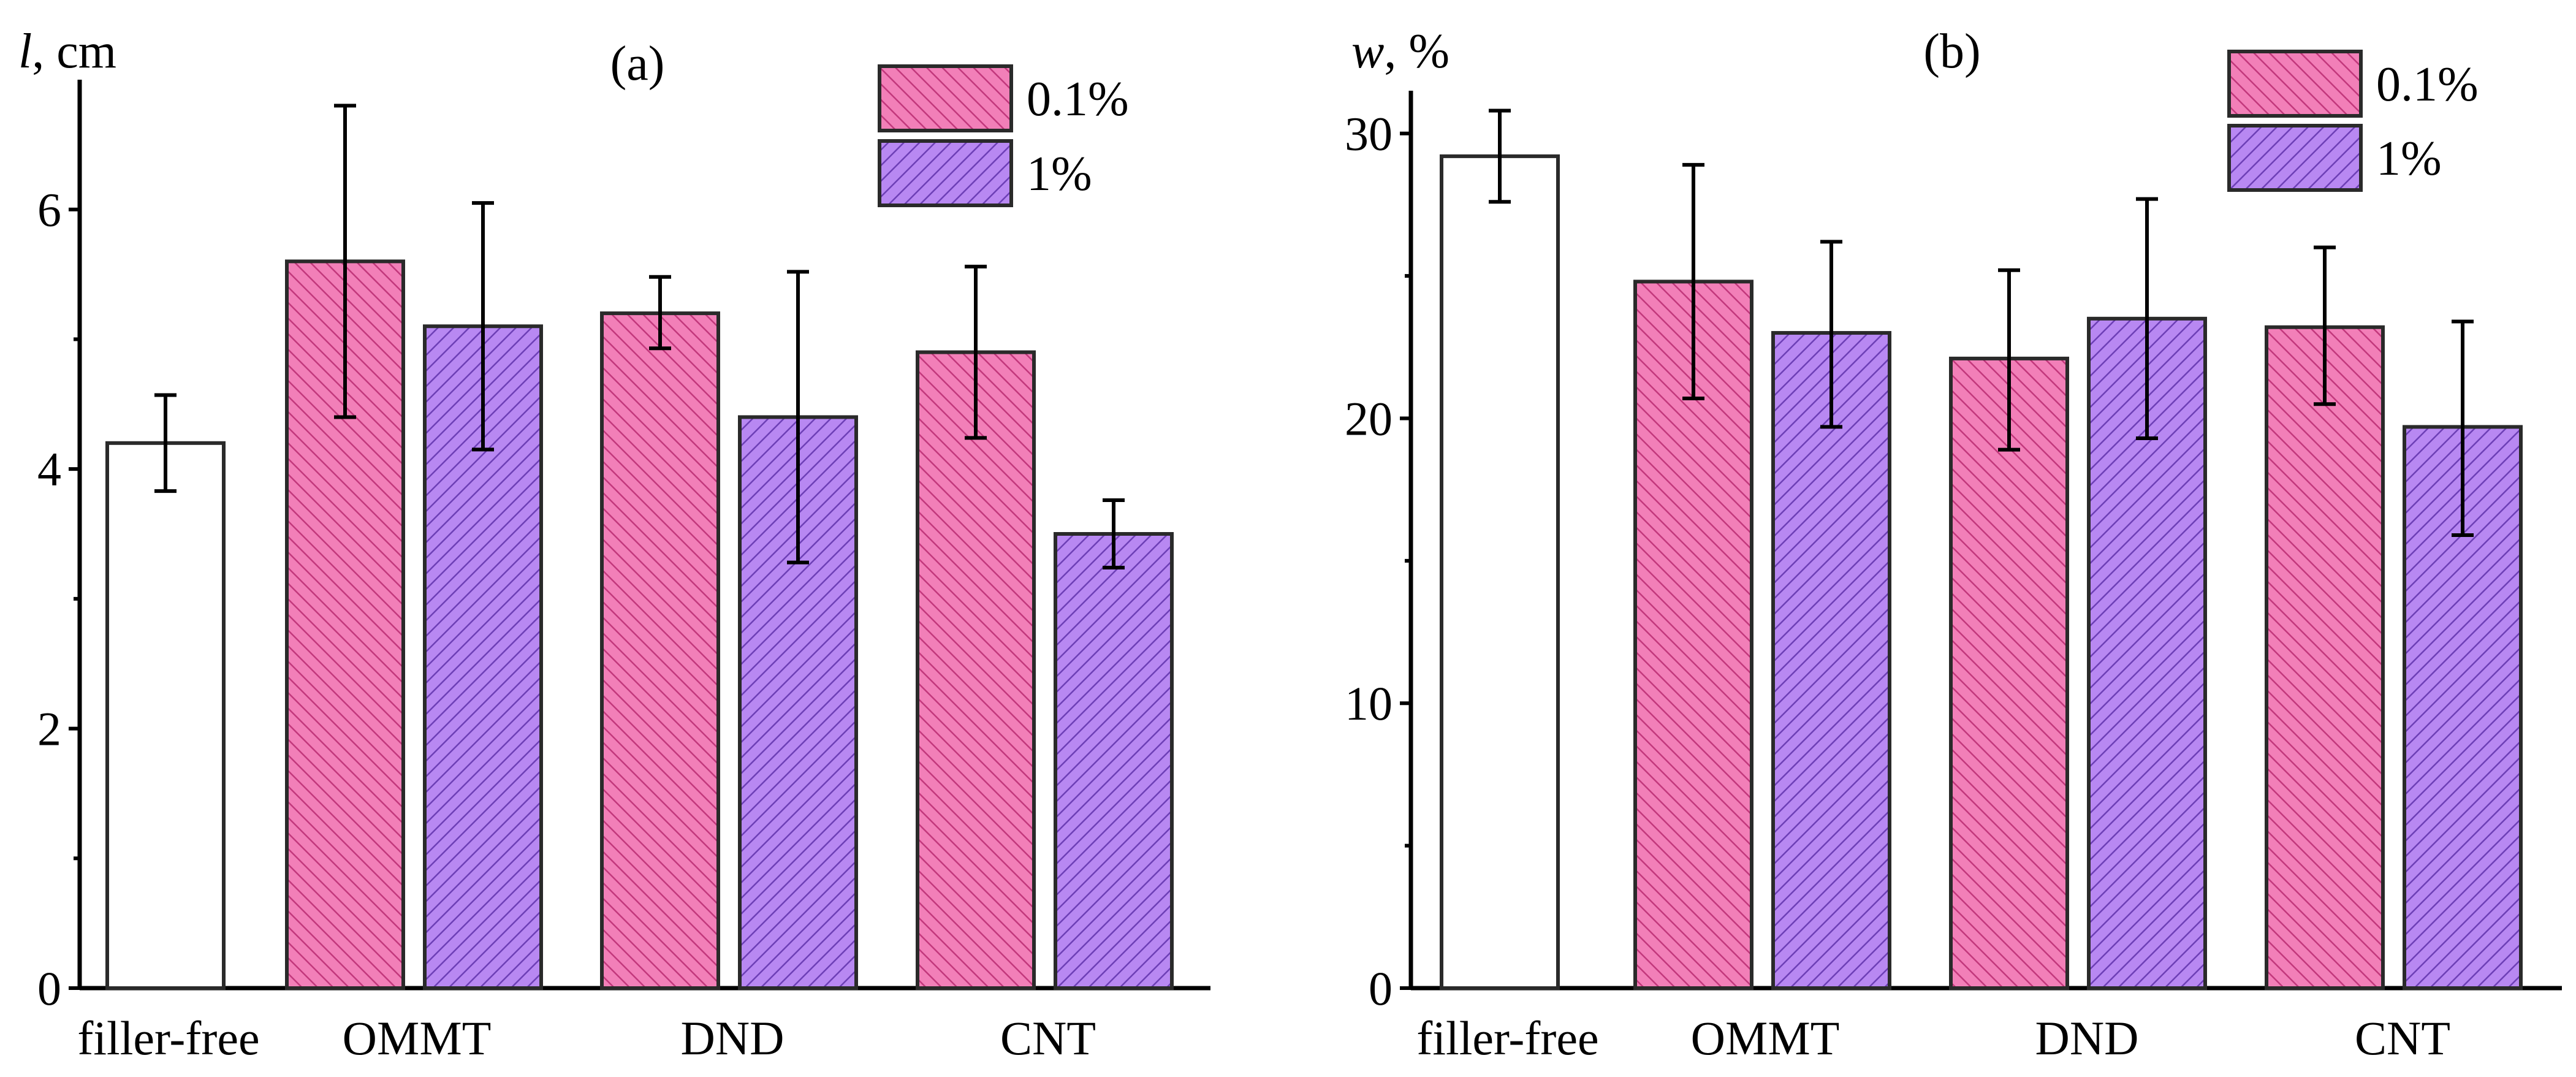 This screenshot has height=1077, width=2576. What do you see at coordinates (1831, 660) in the screenshot?
I see `panel-b-bar-OMMT-1%` at bounding box center [1831, 660].